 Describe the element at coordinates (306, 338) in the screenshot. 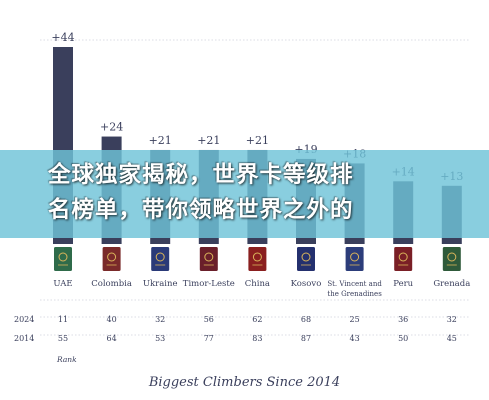

I see `rank-cell: 87` at that location.